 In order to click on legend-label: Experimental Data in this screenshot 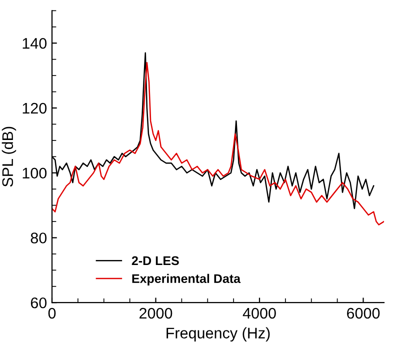, I will do `click(186, 280)`.